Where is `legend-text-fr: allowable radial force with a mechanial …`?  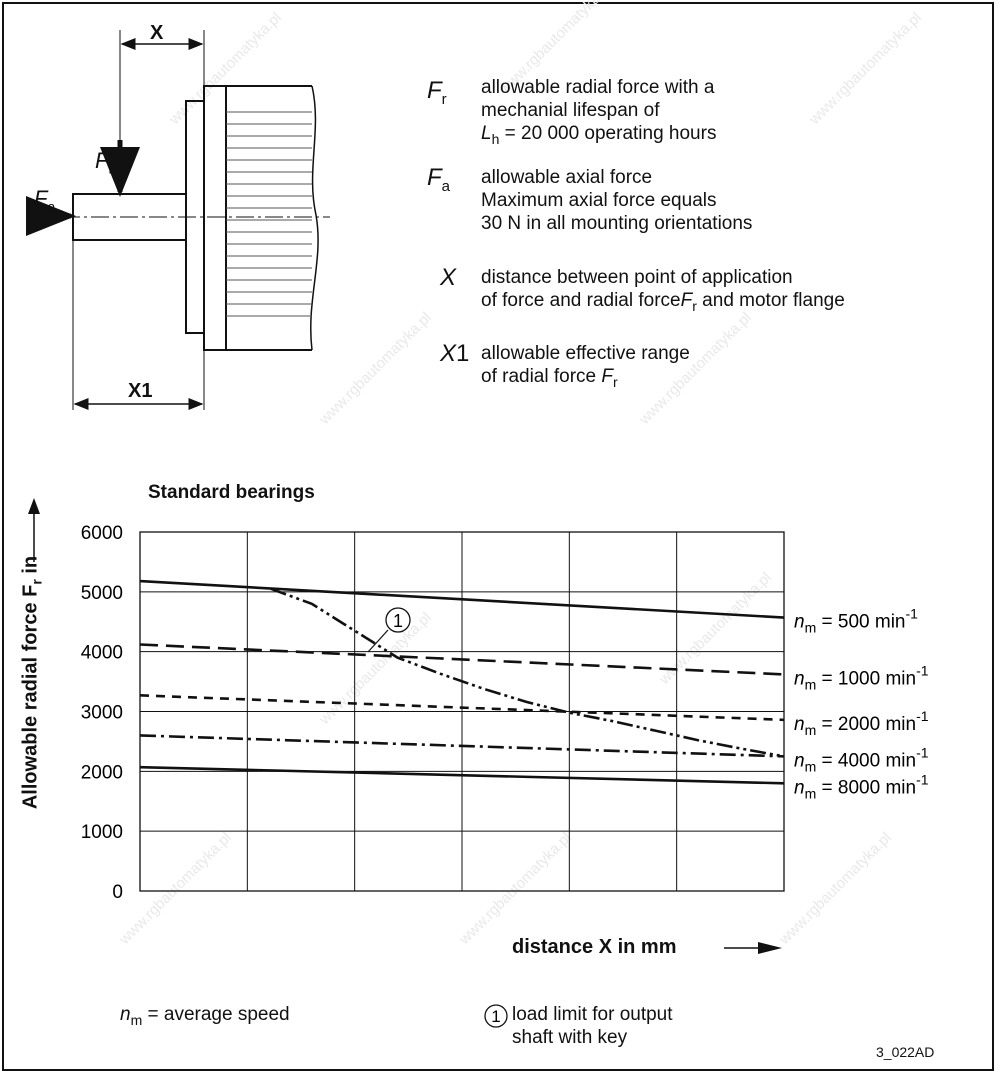
legend-text-fr: allowable radial force with a mechanial … is located at coordinates (599, 112).